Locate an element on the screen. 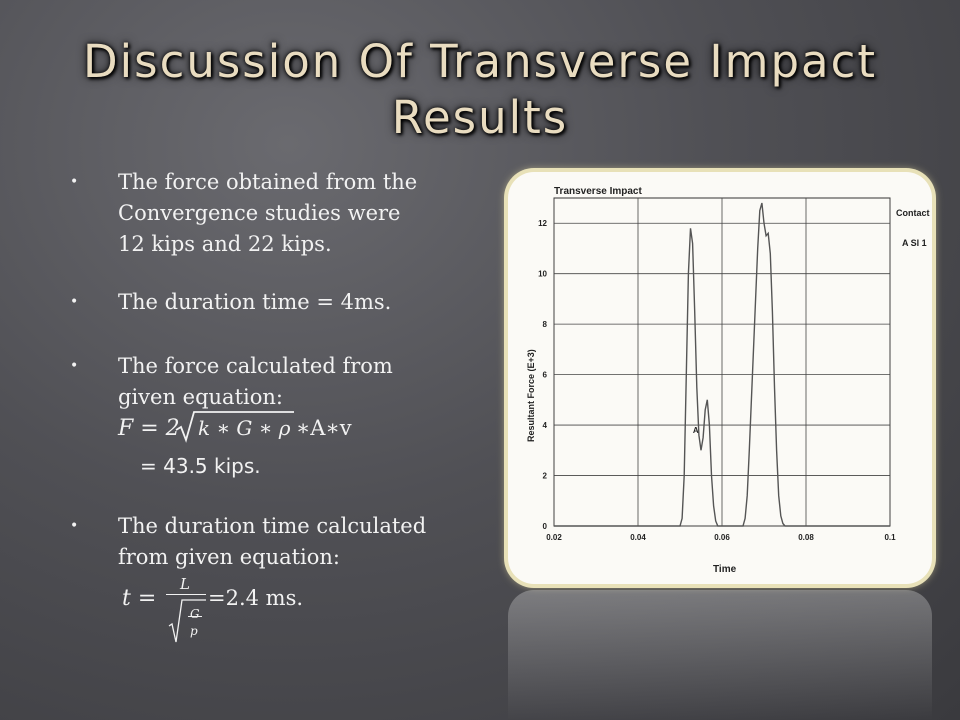 The height and width of the screenshot is (720, 960). inner-fraction-bar is located at coordinates (195, 616).